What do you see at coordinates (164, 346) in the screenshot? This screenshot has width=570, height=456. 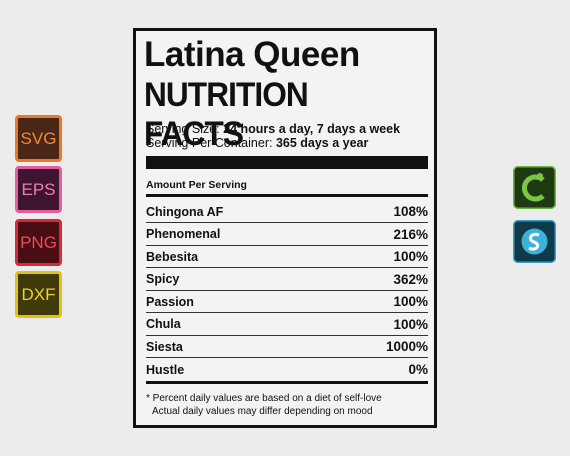 I see `nutrient-name: Siesta` at bounding box center [164, 346].